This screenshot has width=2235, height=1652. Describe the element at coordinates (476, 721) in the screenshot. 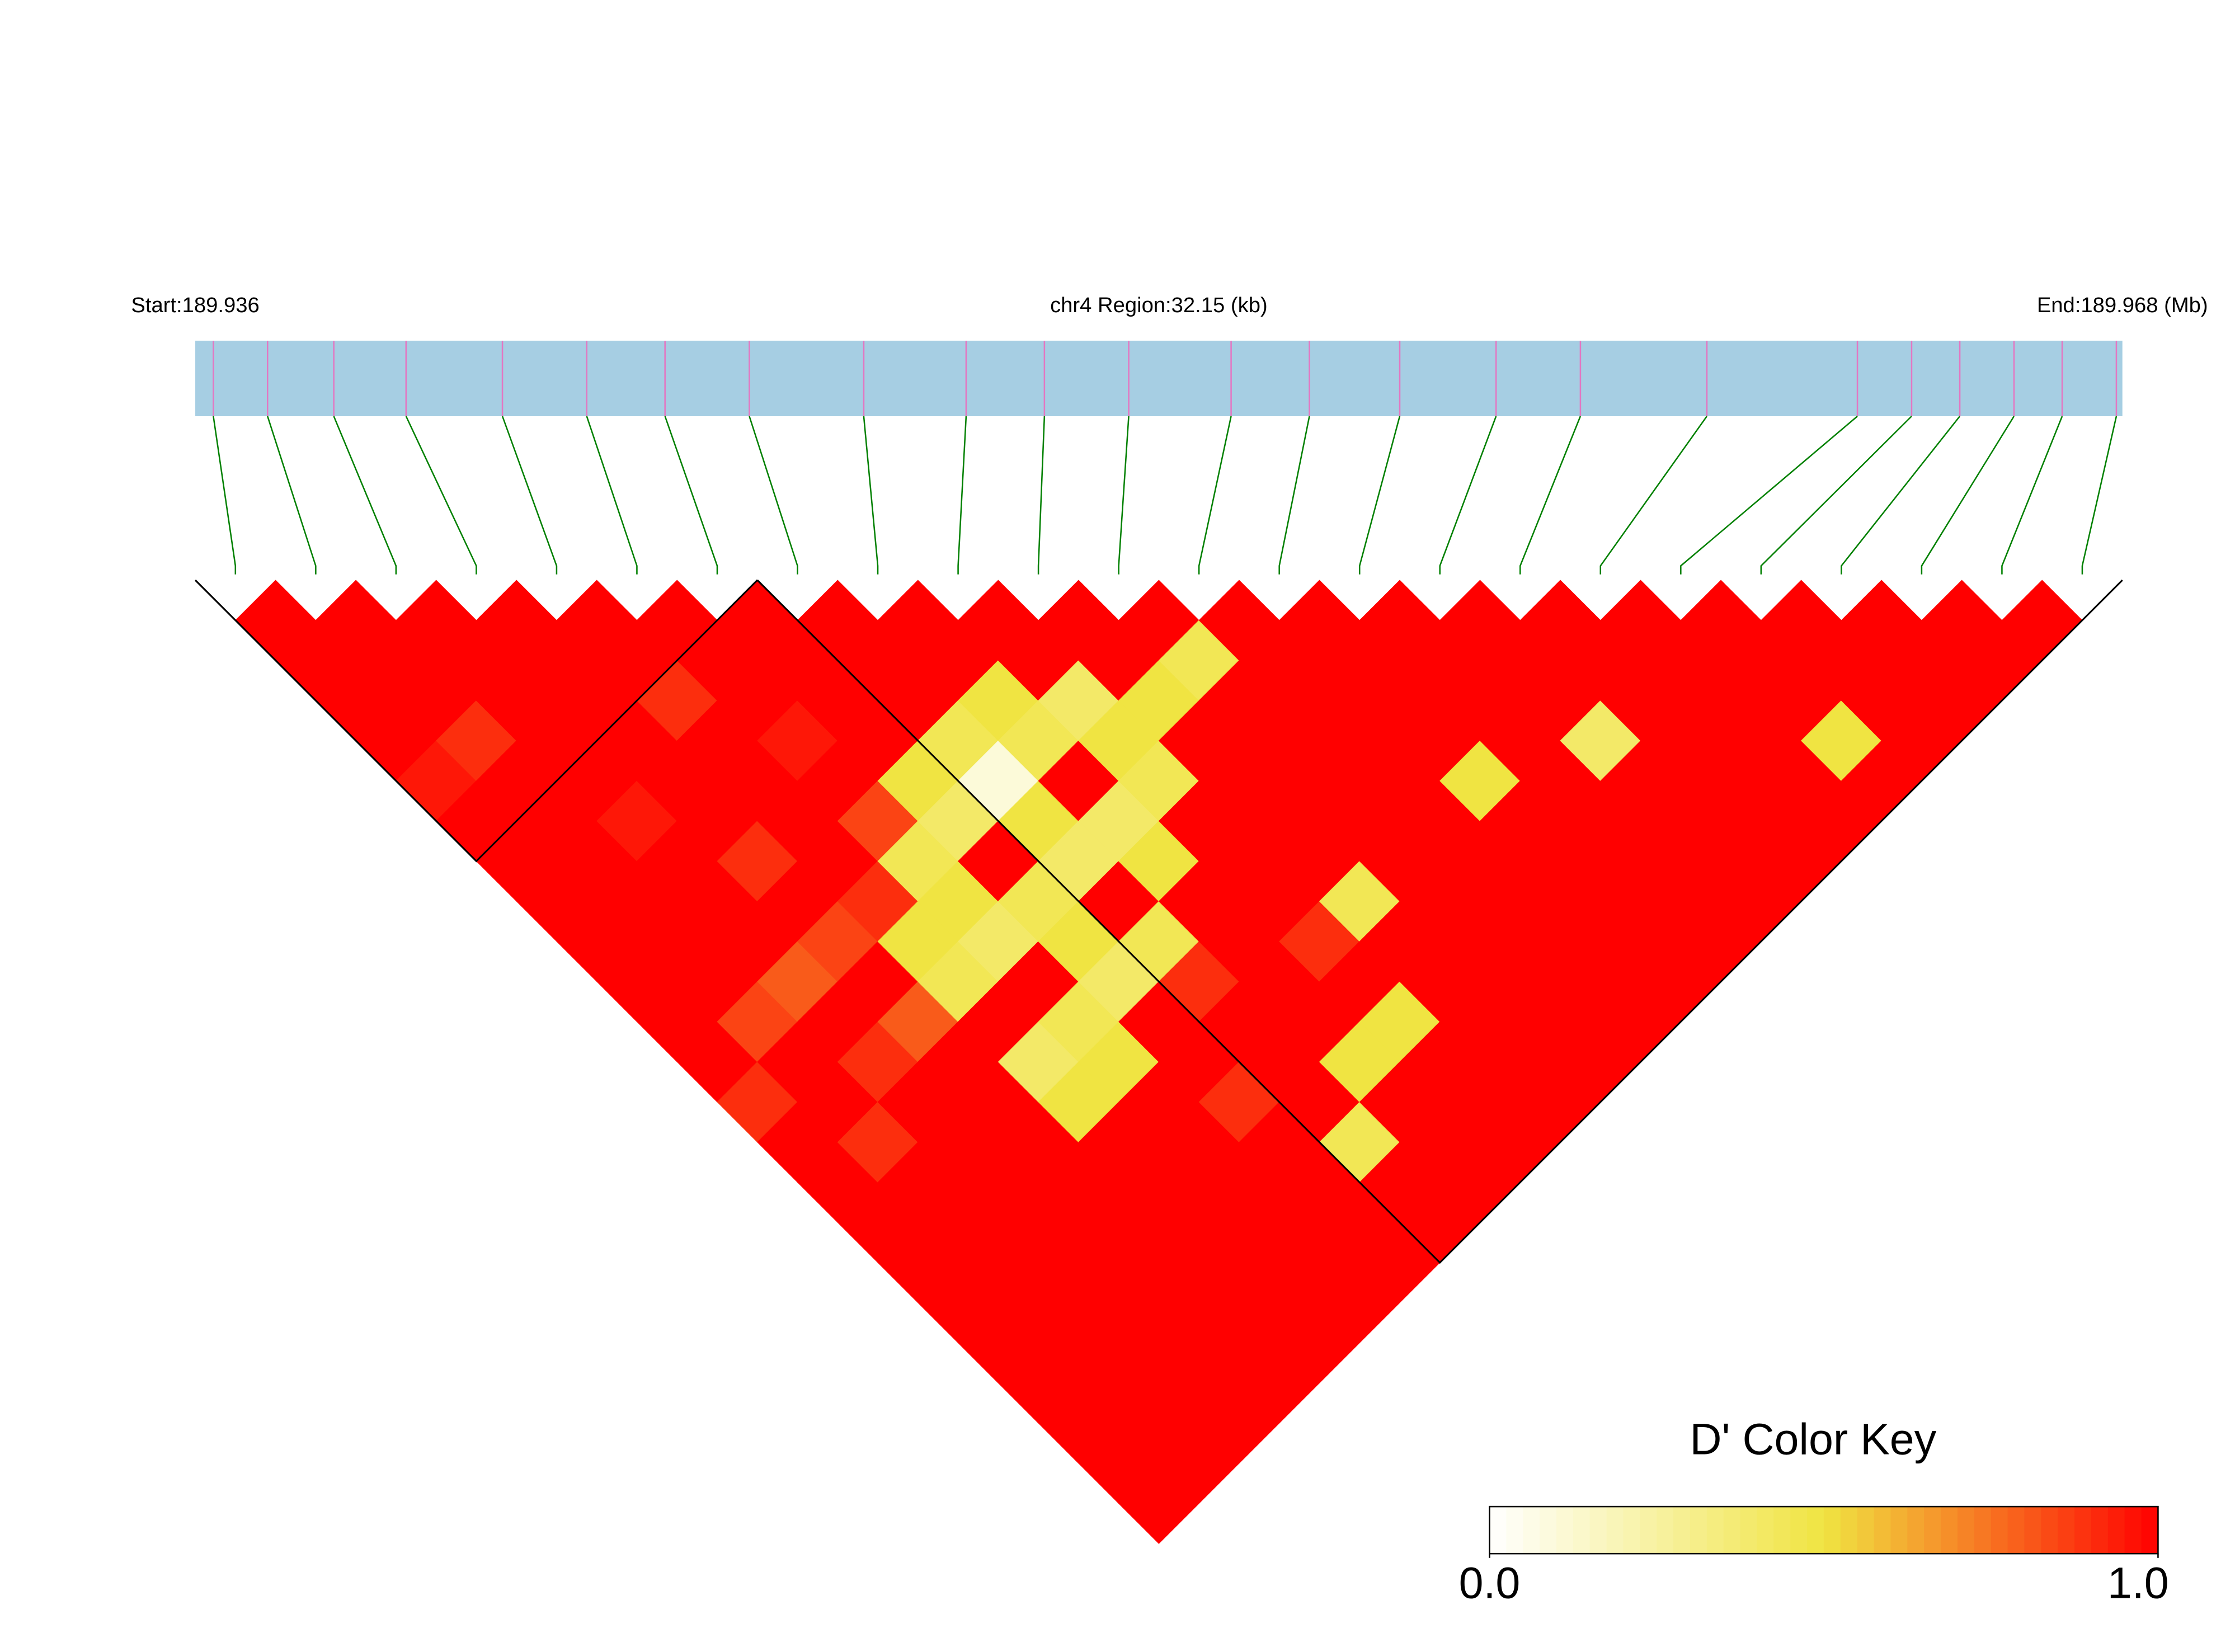

I see `ld-block-outline` at that location.